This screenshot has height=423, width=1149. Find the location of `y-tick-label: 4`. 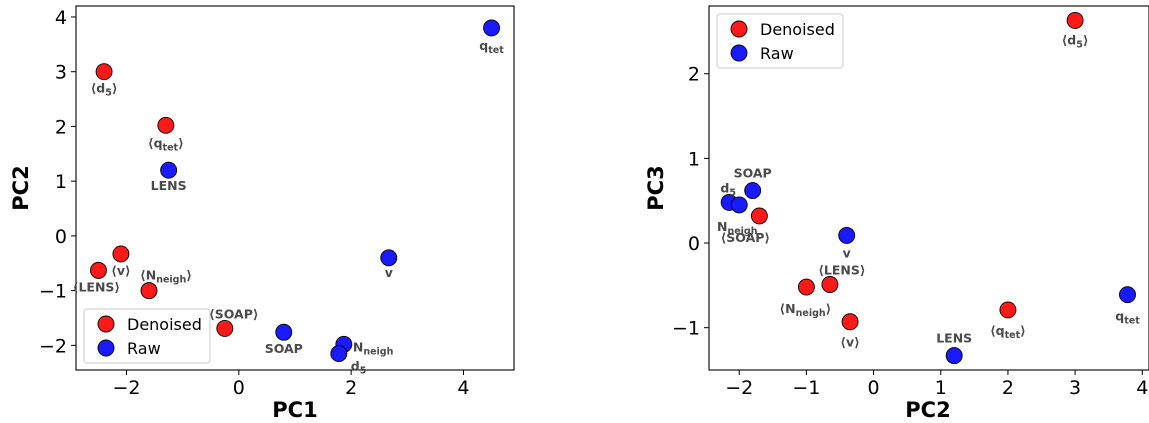

y-tick-label: 4 is located at coordinates (61, 18).